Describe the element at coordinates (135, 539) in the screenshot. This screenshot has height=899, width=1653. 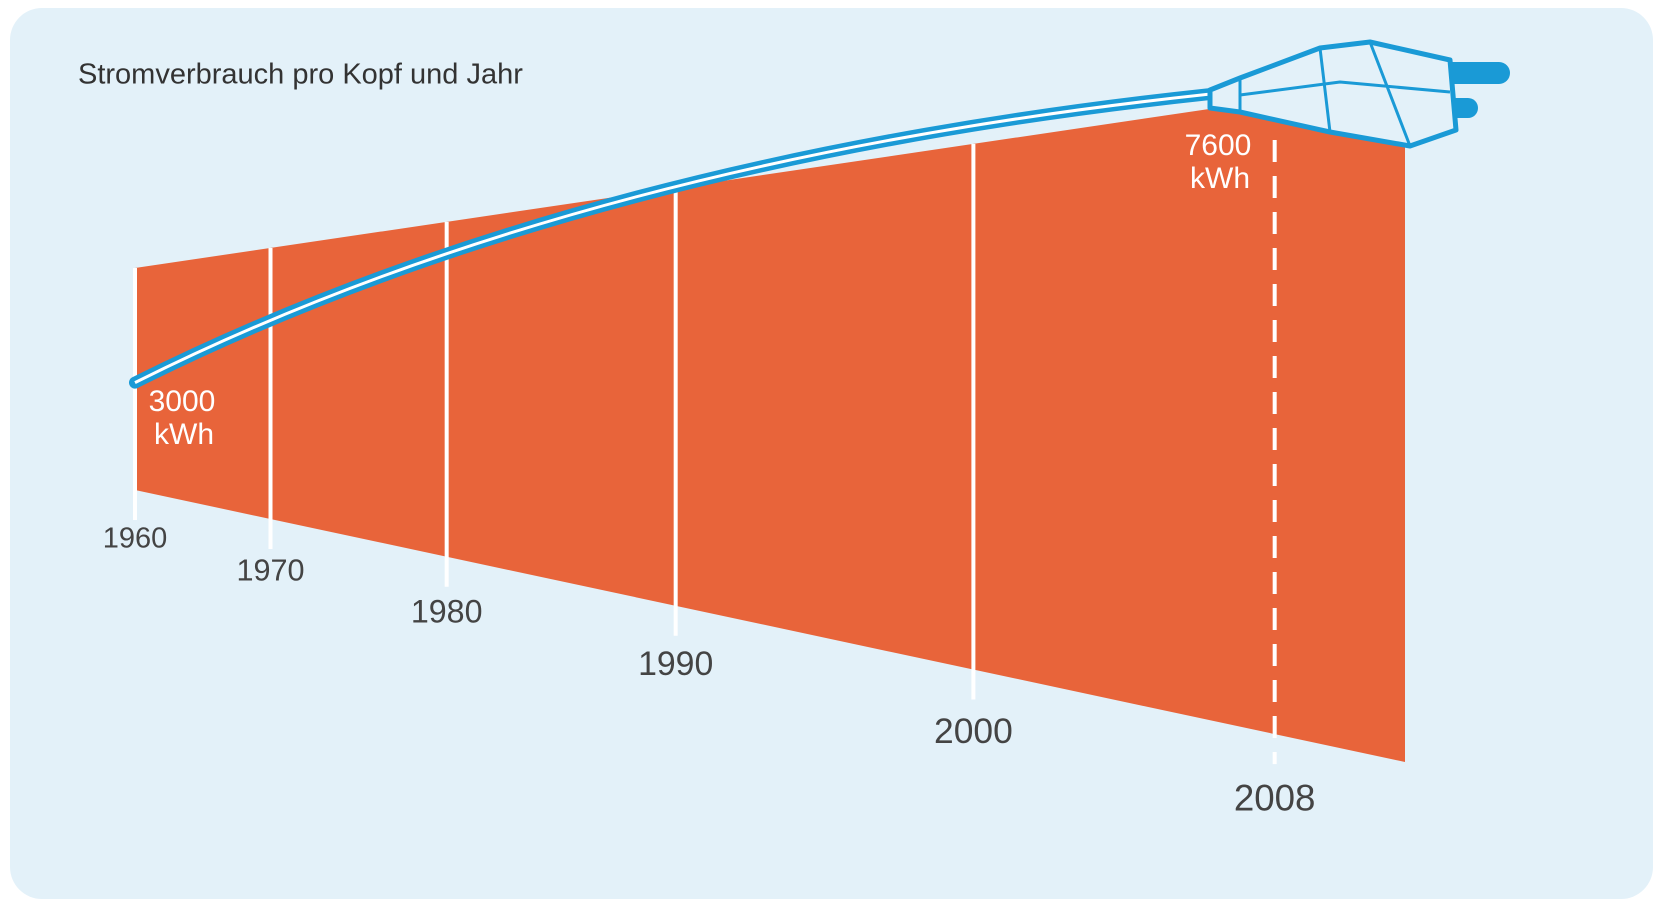
I see `x-tick-label: 1960` at that location.